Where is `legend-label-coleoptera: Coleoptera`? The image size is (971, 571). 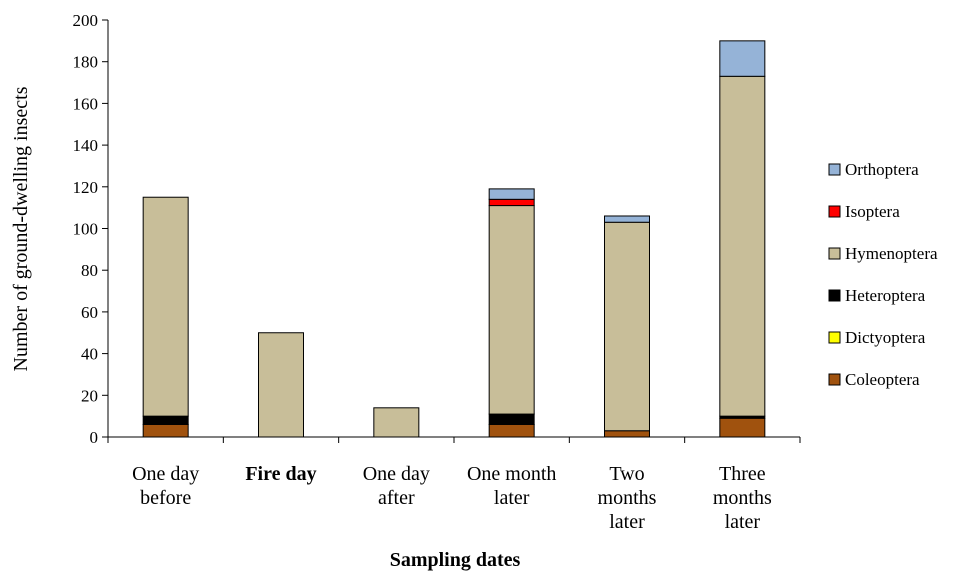 legend-label-coleoptera: Coleoptera is located at coordinates (882, 379).